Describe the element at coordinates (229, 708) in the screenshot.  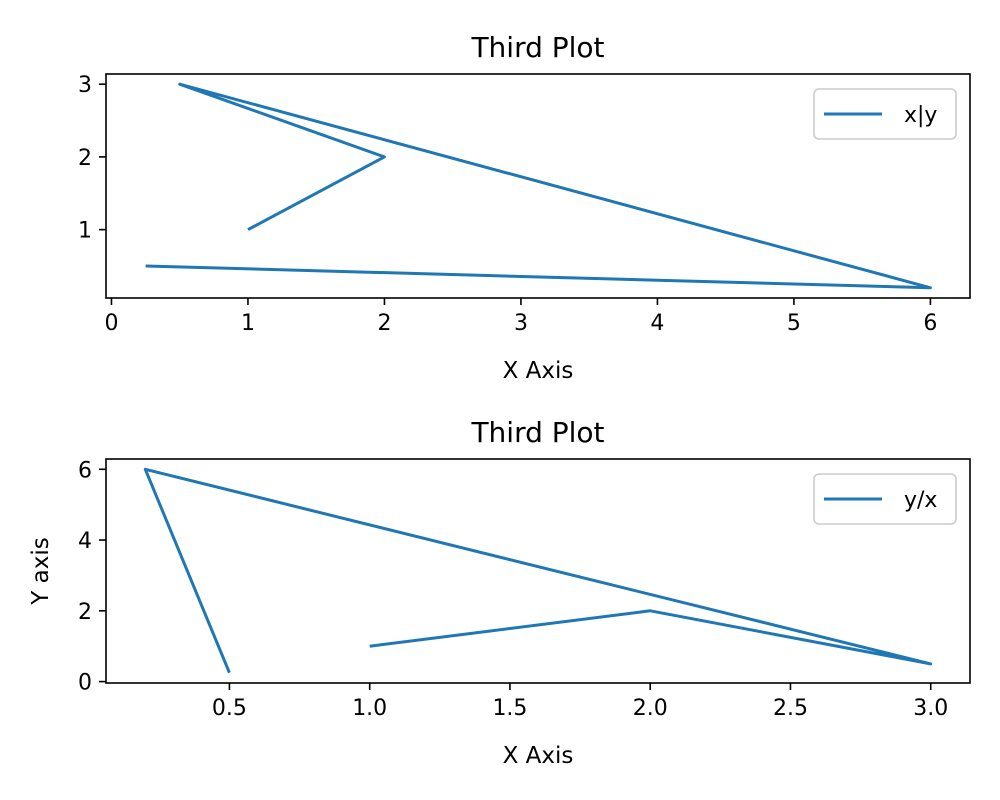
I see `x-tick-label: 0.5` at that location.